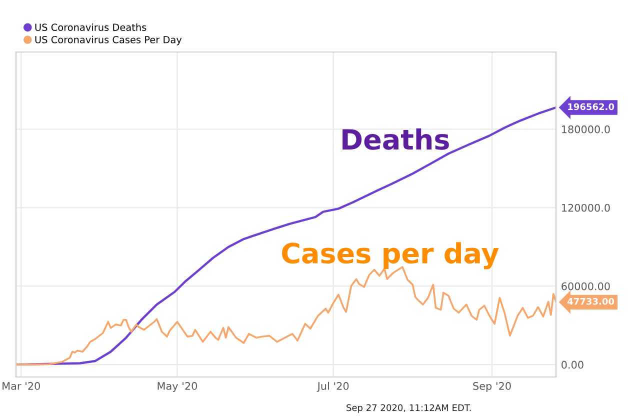 Image resolution: width=629 pixels, height=417 pixels. Describe the element at coordinates (591, 106) in the screenshot. I see `annotation: 196562.0` at that location.